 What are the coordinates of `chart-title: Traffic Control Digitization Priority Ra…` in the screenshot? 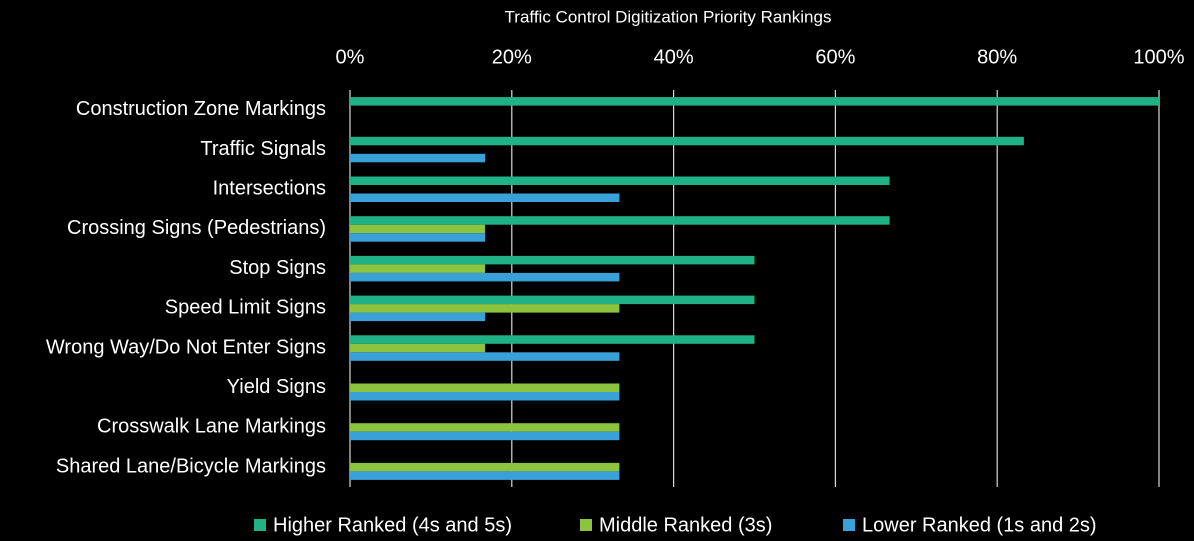 It's located at (668, 16).